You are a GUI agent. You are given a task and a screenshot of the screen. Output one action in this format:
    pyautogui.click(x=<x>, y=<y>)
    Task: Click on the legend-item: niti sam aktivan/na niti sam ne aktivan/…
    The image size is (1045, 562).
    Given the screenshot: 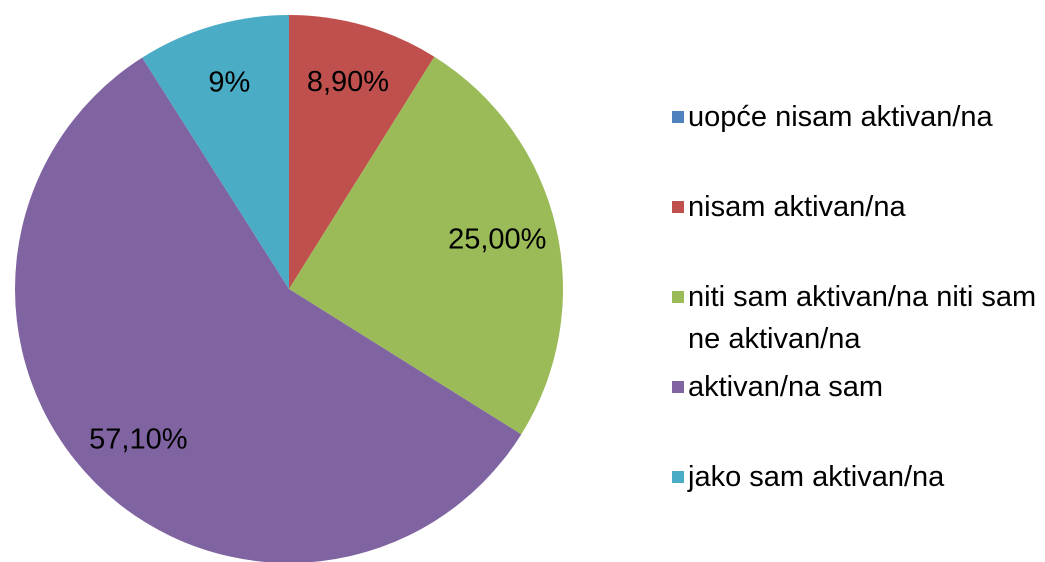 What is the action you would take?
    pyautogui.click(x=857, y=321)
    